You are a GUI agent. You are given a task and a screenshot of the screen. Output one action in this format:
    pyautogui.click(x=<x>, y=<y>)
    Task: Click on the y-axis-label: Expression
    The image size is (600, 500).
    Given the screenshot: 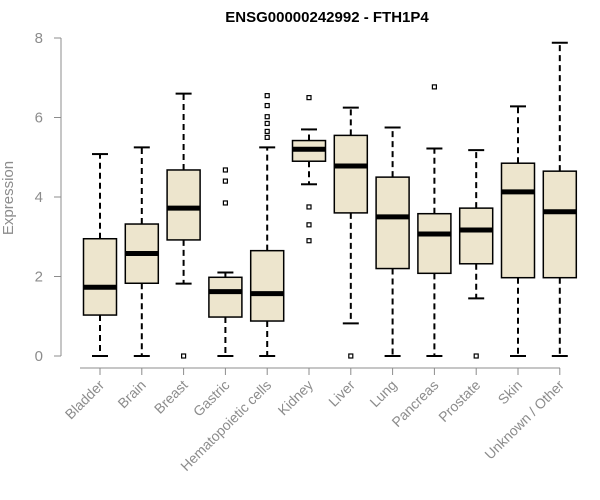 What is the action you would take?
    pyautogui.click(x=8, y=198)
    